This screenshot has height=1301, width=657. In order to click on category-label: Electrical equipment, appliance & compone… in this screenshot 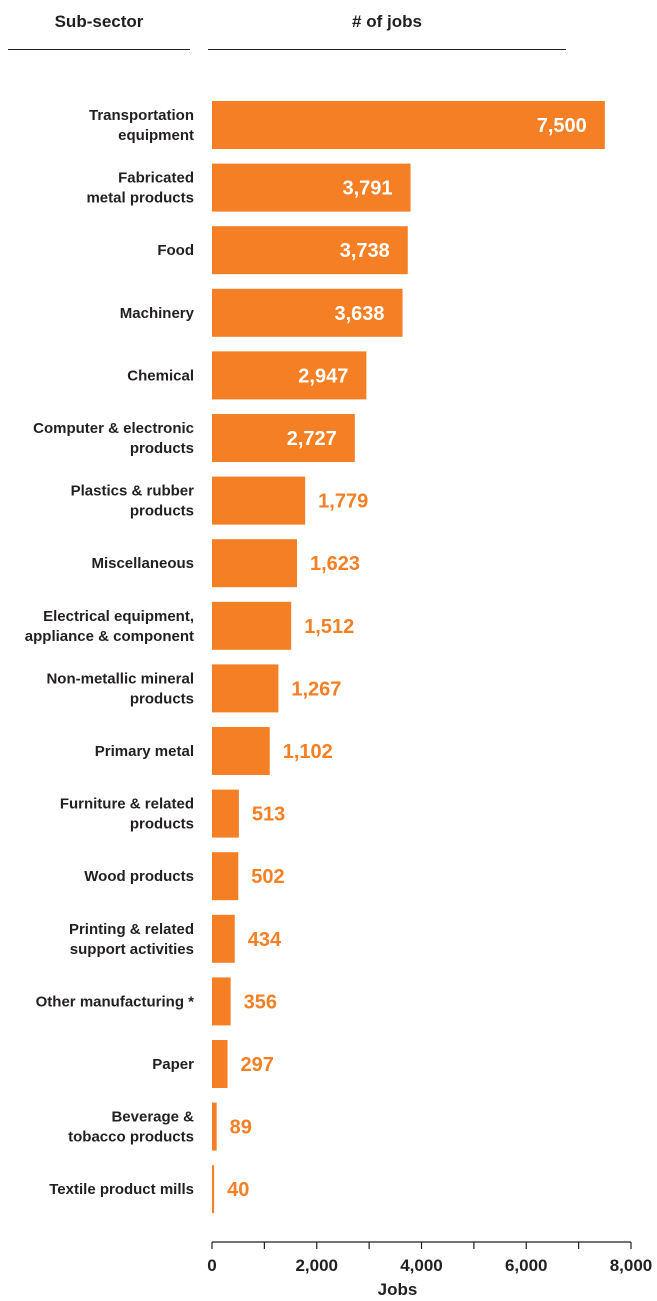, I will do `click(109, 626)`.